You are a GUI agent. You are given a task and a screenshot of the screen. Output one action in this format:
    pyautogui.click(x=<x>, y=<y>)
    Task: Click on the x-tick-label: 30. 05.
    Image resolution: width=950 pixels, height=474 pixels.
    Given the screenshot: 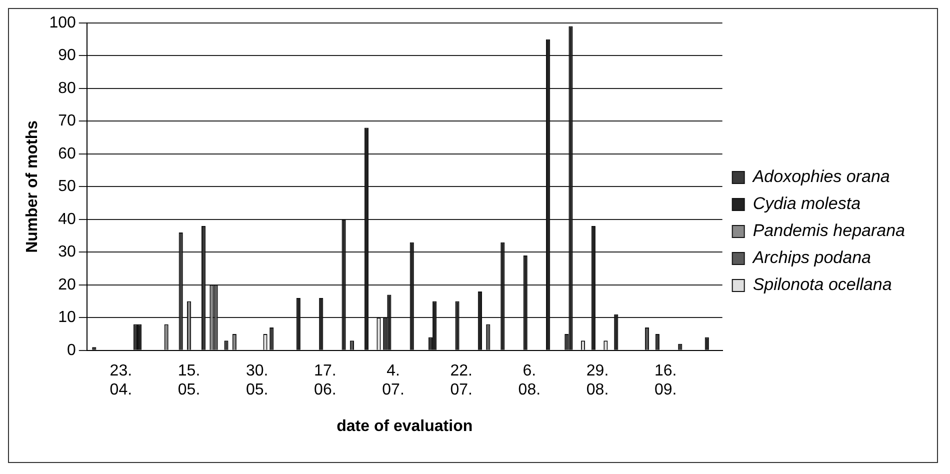 What is the action you would take?
    pyautogui.click(x=257, y=380)
    